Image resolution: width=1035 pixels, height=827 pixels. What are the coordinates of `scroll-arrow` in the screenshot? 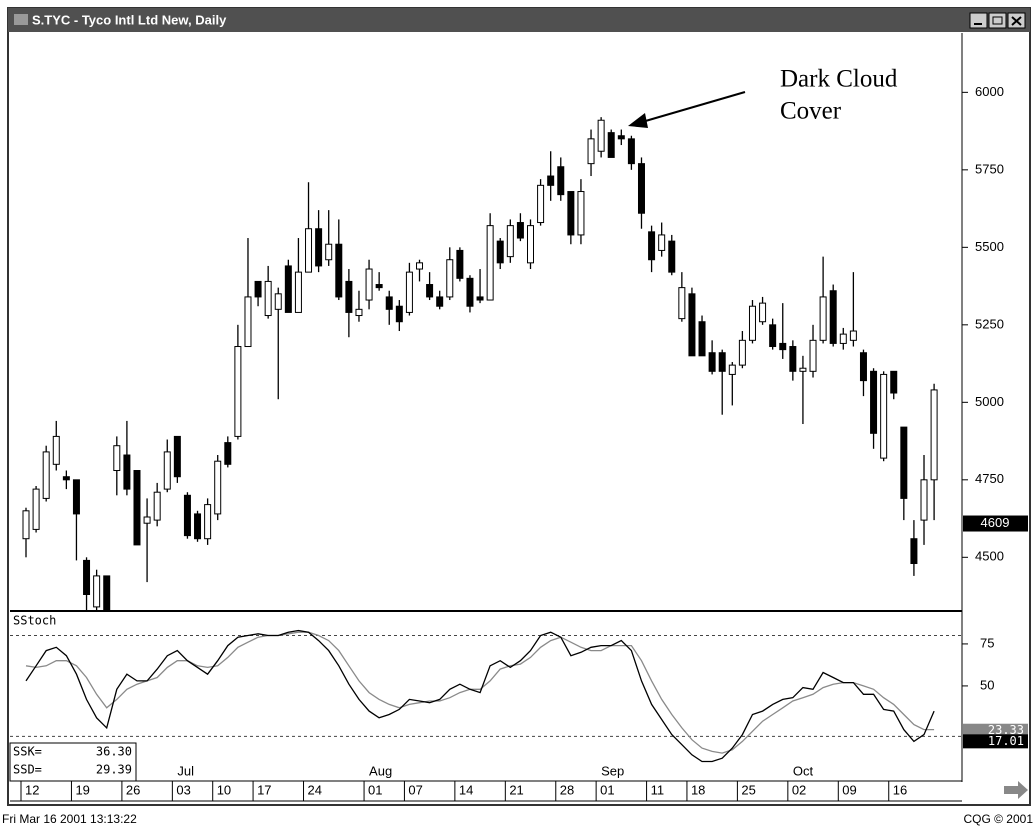 It's located at (1016, 790).